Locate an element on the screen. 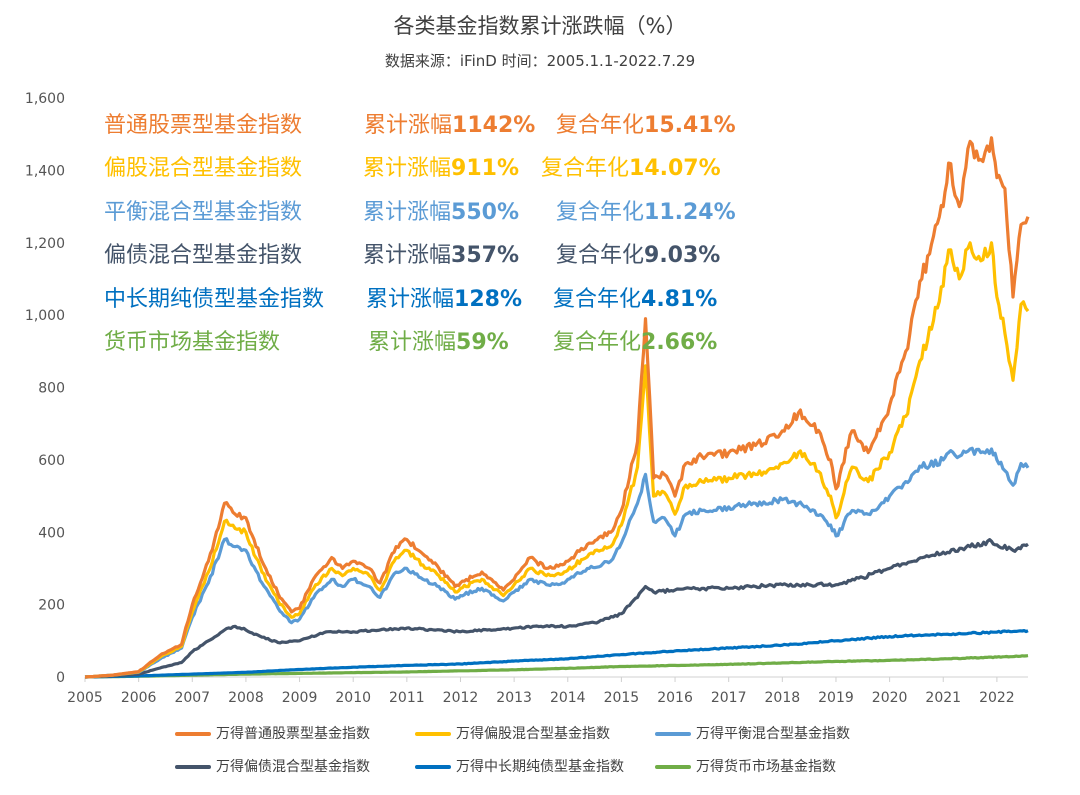  y-tick-label: 1,000 is located at coordinates (45, 316).